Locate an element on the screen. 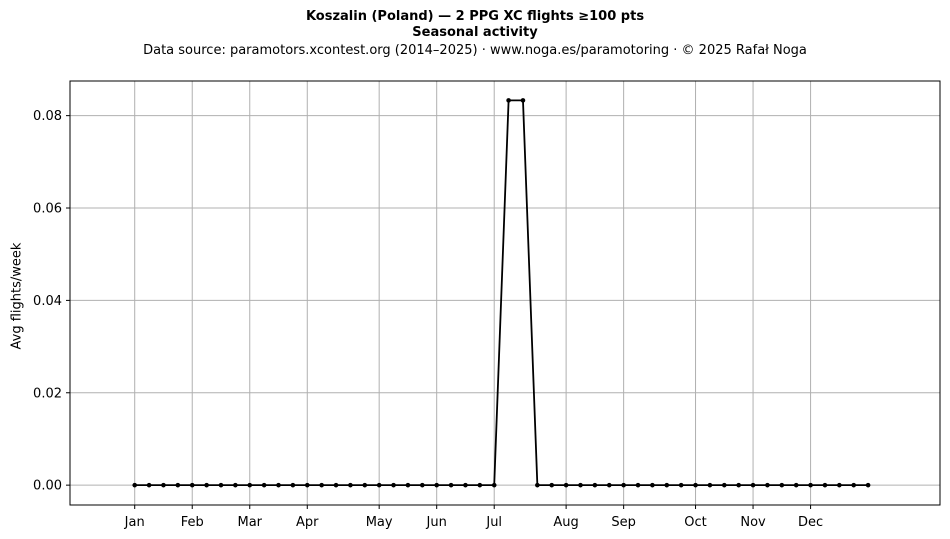 The height and width of the screenshot is (539, 950). x-tick-label: Jun is located at coordinates (436, 522).